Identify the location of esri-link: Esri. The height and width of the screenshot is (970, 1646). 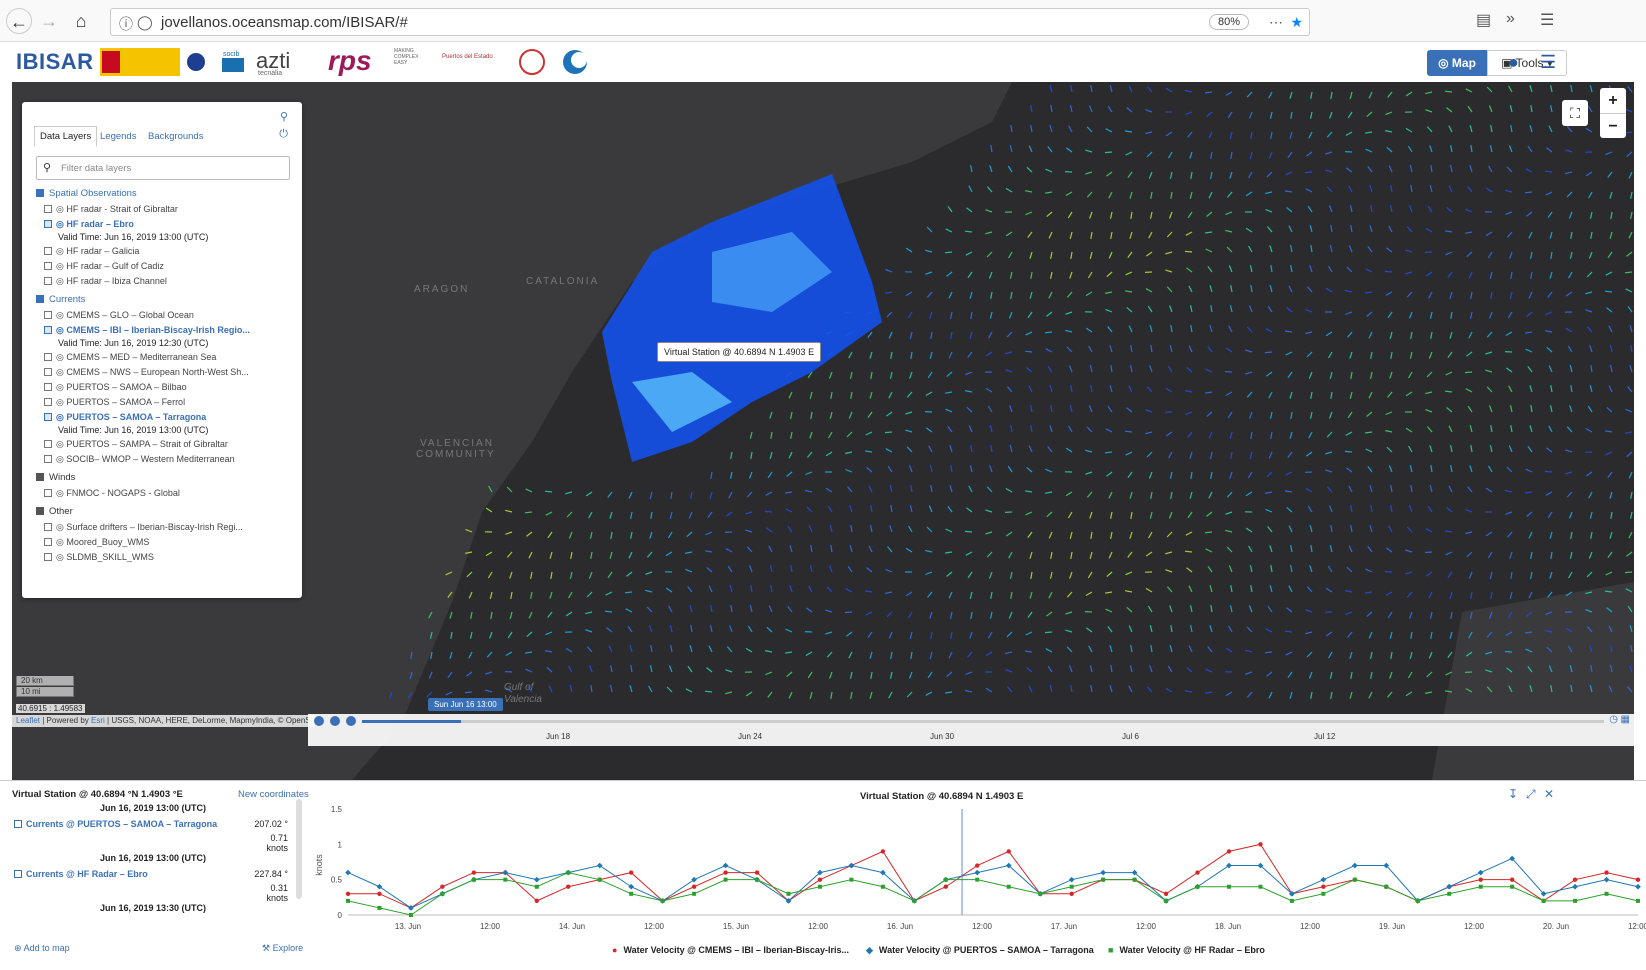
(98, 720).